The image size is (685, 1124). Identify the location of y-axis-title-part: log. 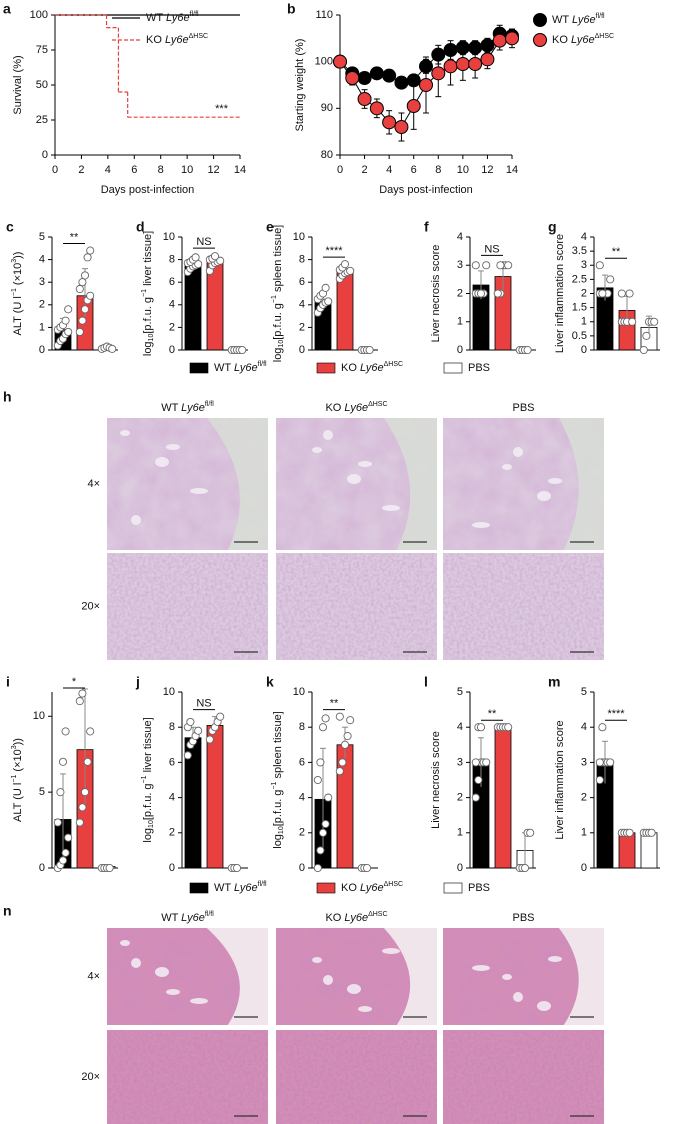
(148, 835).